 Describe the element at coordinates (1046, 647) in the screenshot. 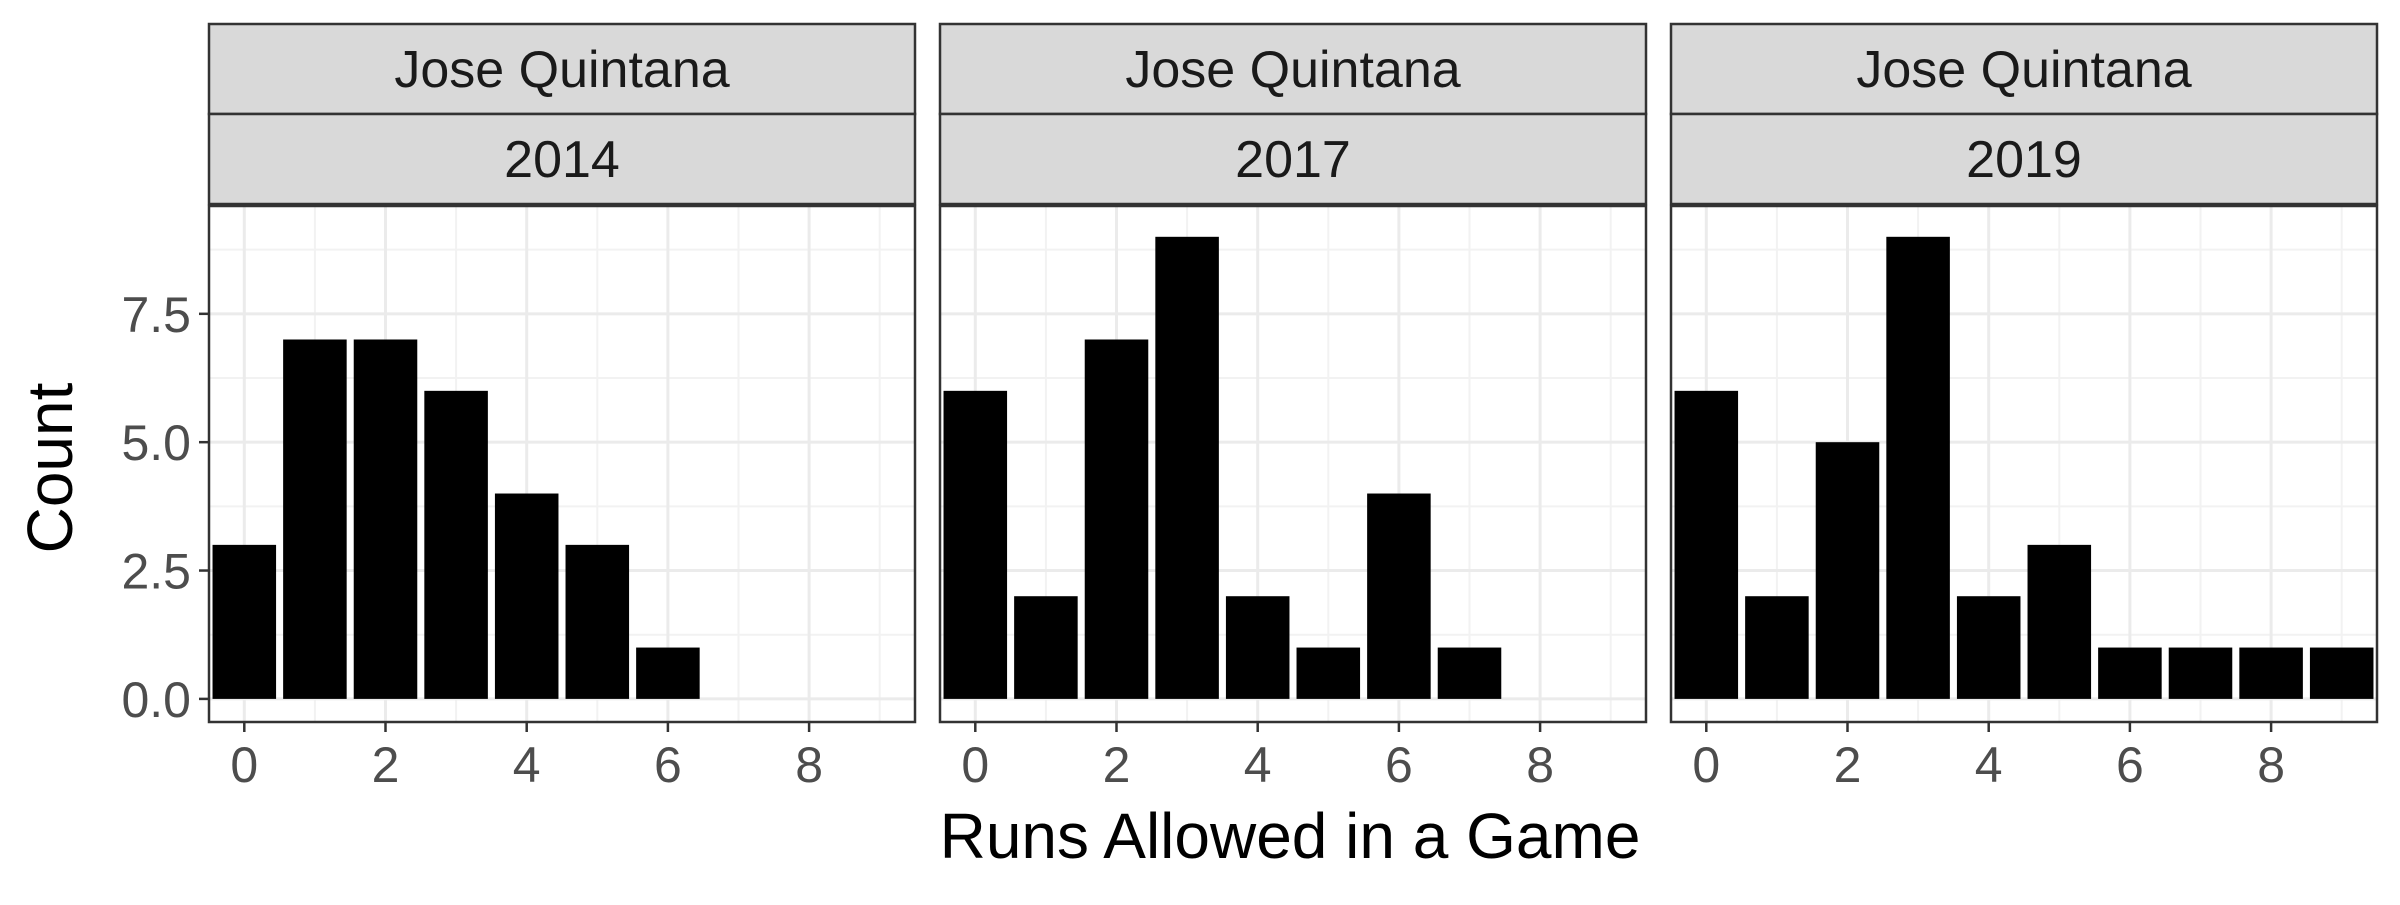

I see `bar-2017-x1` at that location.